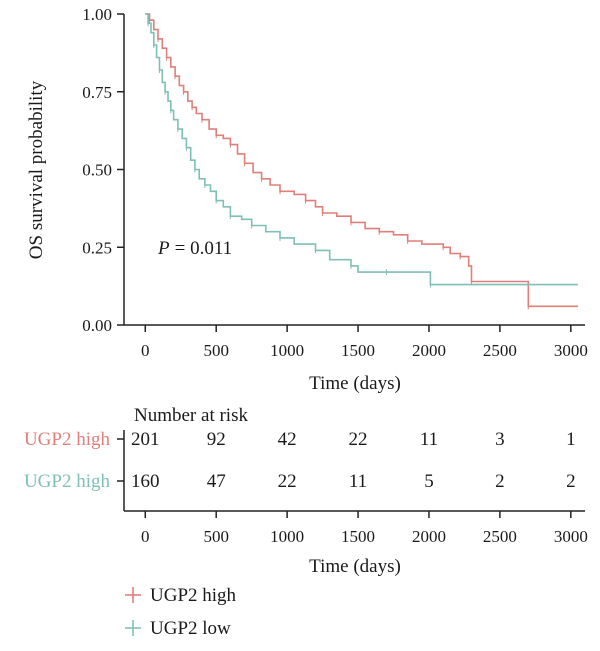 The image size is (600, 651). Describe the element at coordinates (97, 14) in the screenshot. I see `km-y-tick-label: 1.00` at that location.